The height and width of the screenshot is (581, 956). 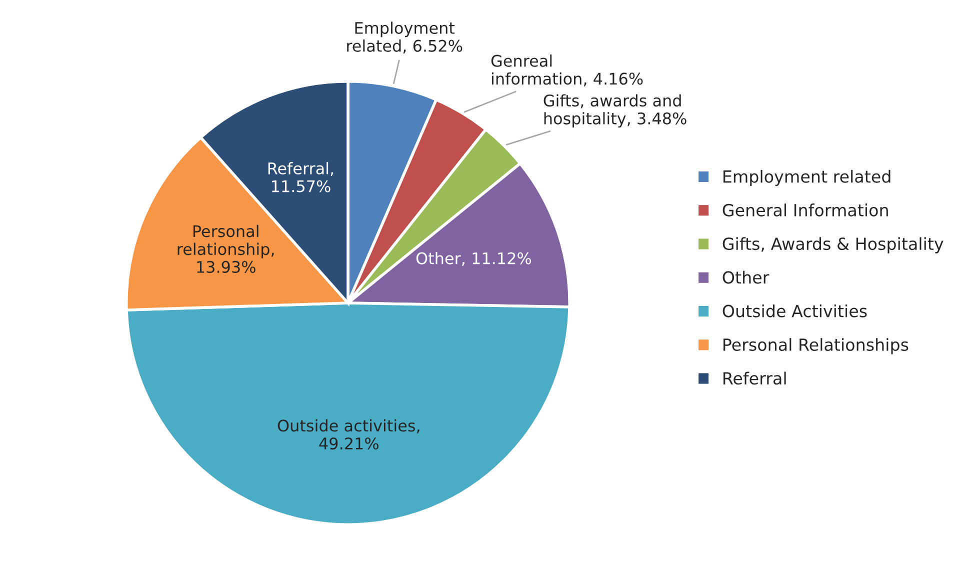 What do you see at coordinates (474, 259) in the screenshot?
I see `data-label: Other, 11.12%` at bounding box center [474, 259].